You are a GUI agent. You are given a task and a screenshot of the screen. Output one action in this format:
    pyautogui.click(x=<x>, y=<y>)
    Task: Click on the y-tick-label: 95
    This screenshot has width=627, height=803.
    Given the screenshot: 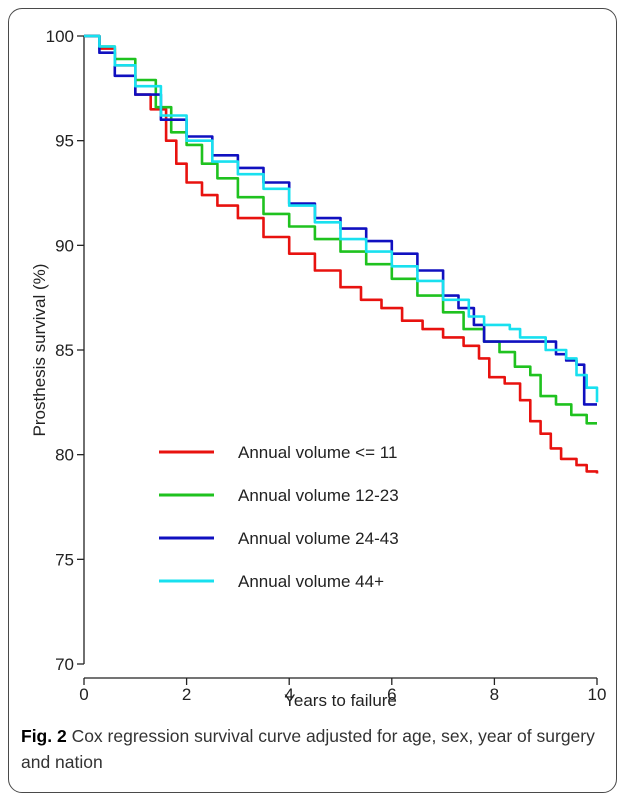 What is the action you would take?
    pyautogui.click(x=64, y=141)
    